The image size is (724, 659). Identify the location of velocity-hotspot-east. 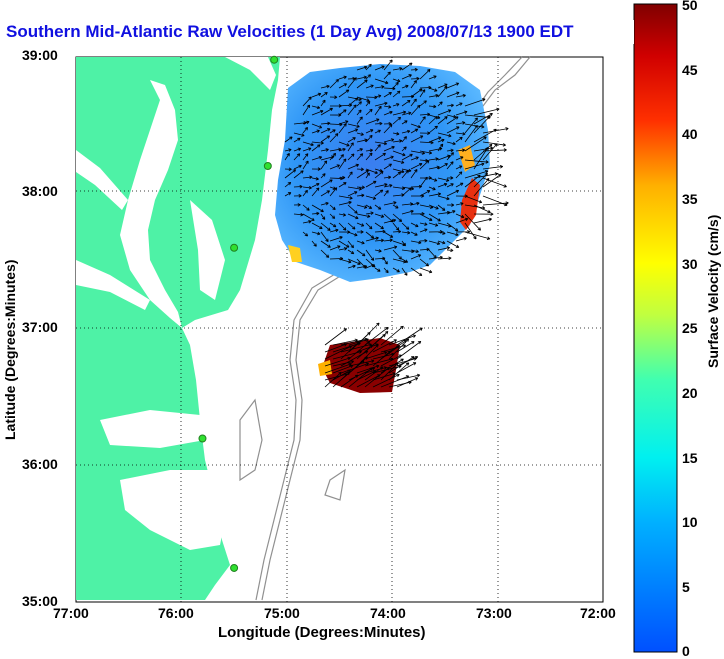
(470, 204).